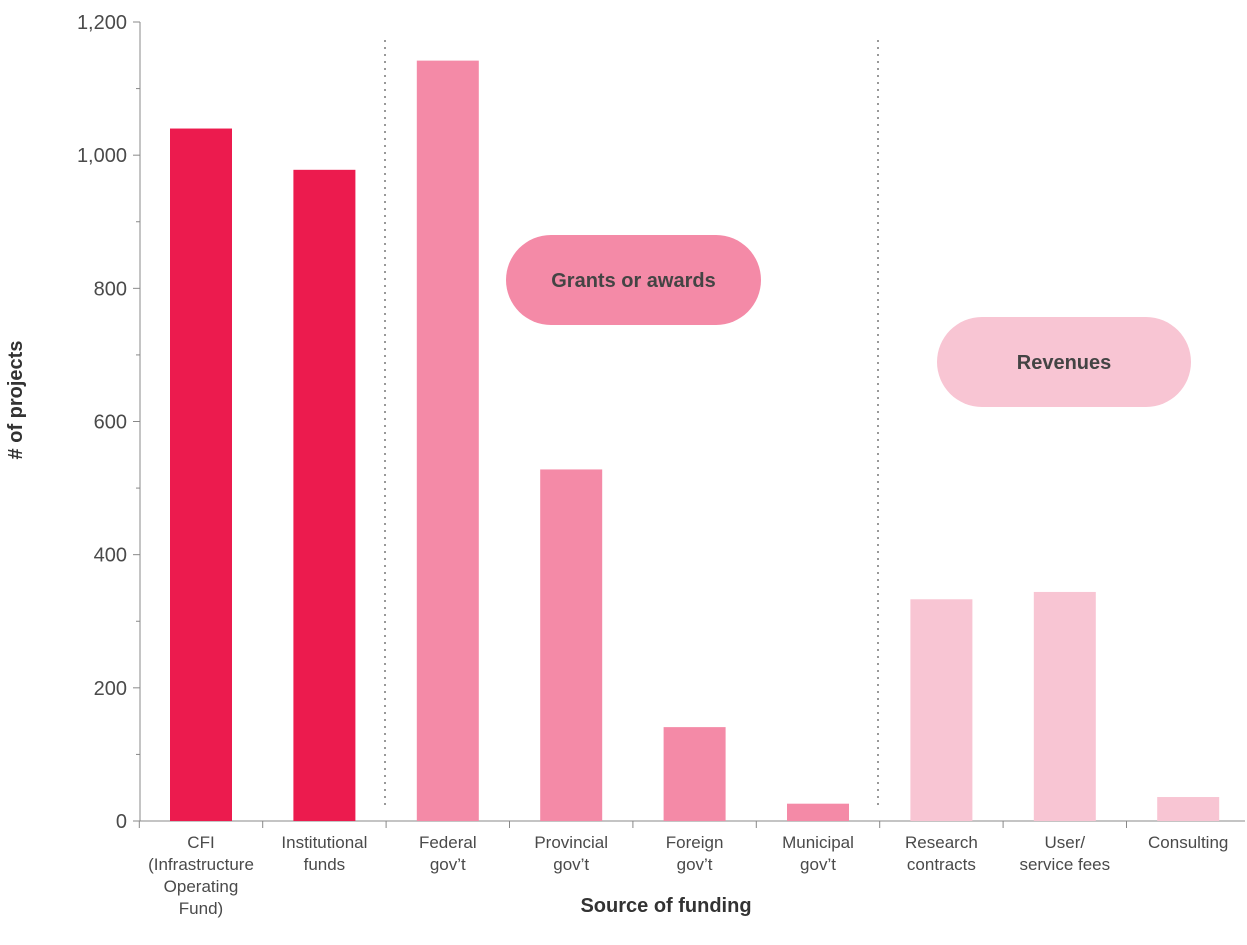 The width and height of the screenshot is (1247, 945). I want to click on y-tick-label: 1,000, so click(102, 156).